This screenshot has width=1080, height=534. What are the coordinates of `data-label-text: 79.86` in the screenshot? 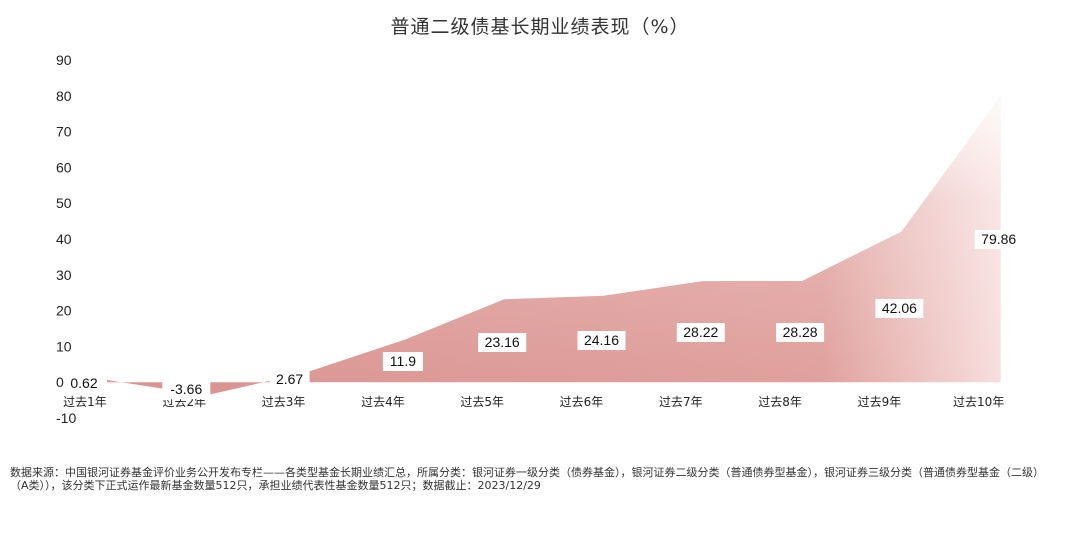 It's located at (998, 239).